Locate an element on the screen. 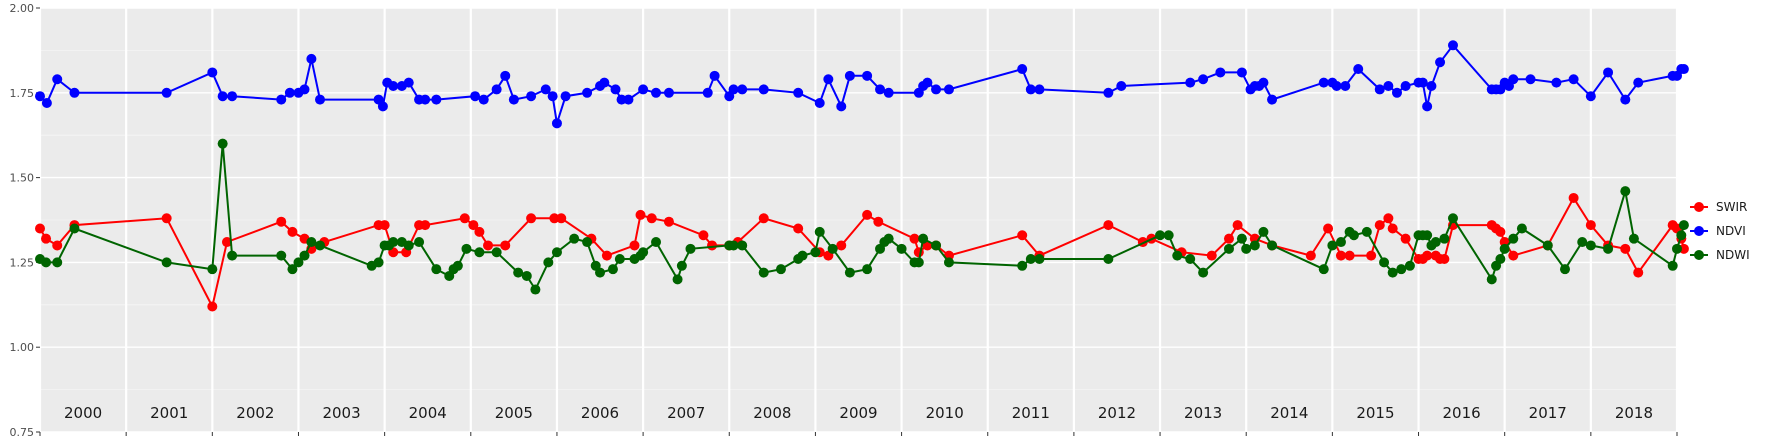 This screenshot has width=1773, height=442. year-label: 2007 is located at coordinates (686, 413).